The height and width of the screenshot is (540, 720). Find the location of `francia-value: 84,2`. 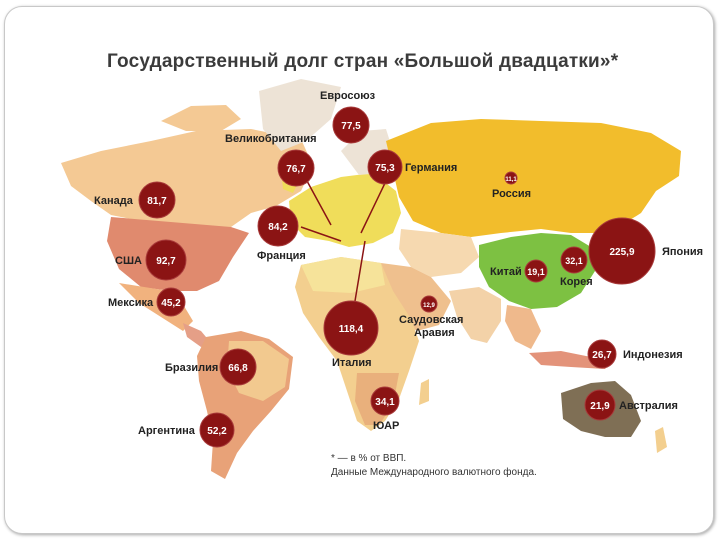

francia-value: 84,2 is located at coordinates (278, 227).